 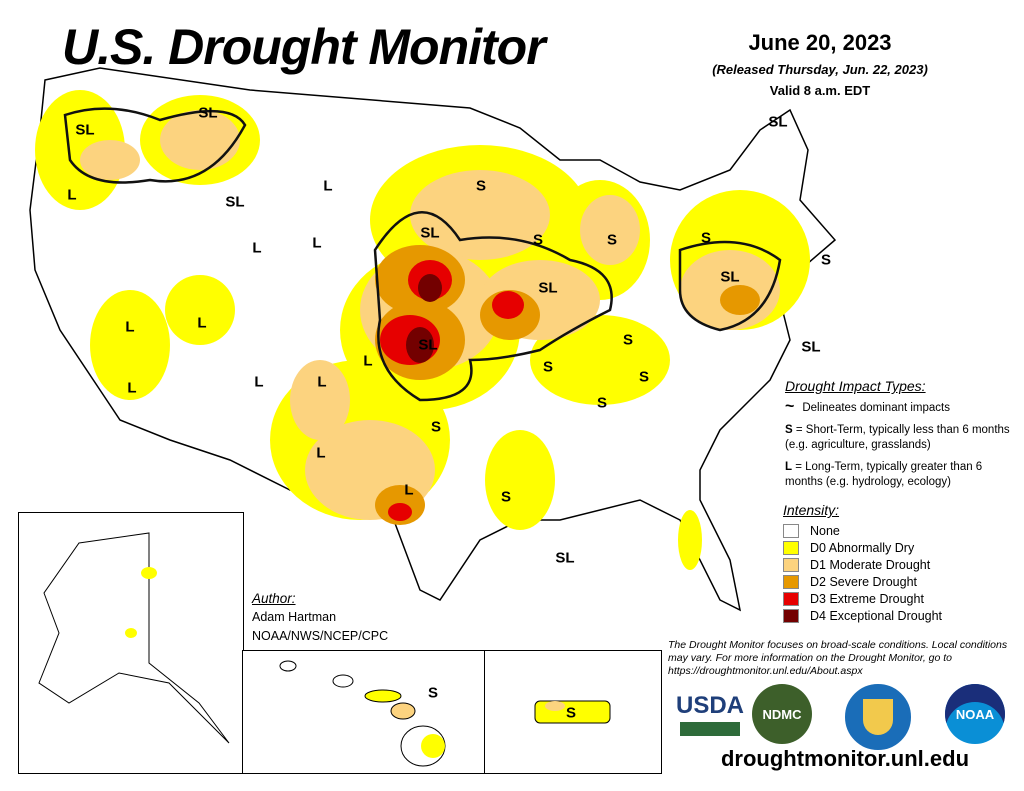 I want to click on usda-logo: USDA, so click(x=710, y=714).